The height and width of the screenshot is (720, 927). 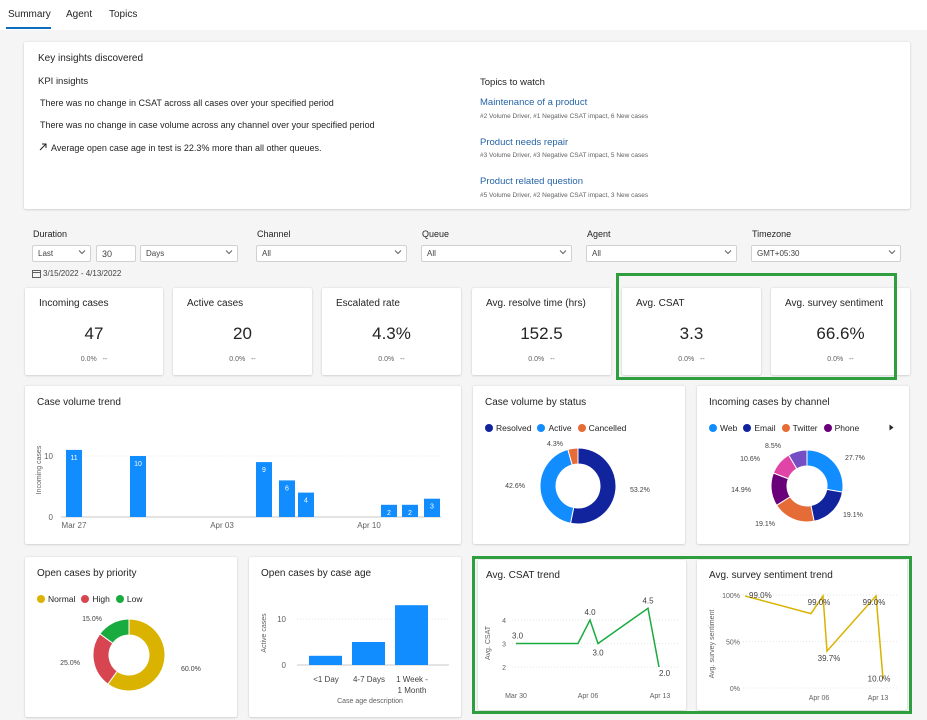 I want to click on y-axis-label: Avg. survey sentiment, so click(x=712, y=644).